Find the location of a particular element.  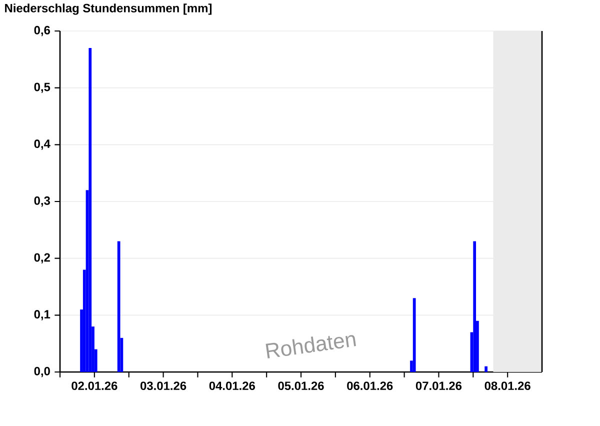

x-tick-label: 04.01.26 is located at coordinates (232, 386).